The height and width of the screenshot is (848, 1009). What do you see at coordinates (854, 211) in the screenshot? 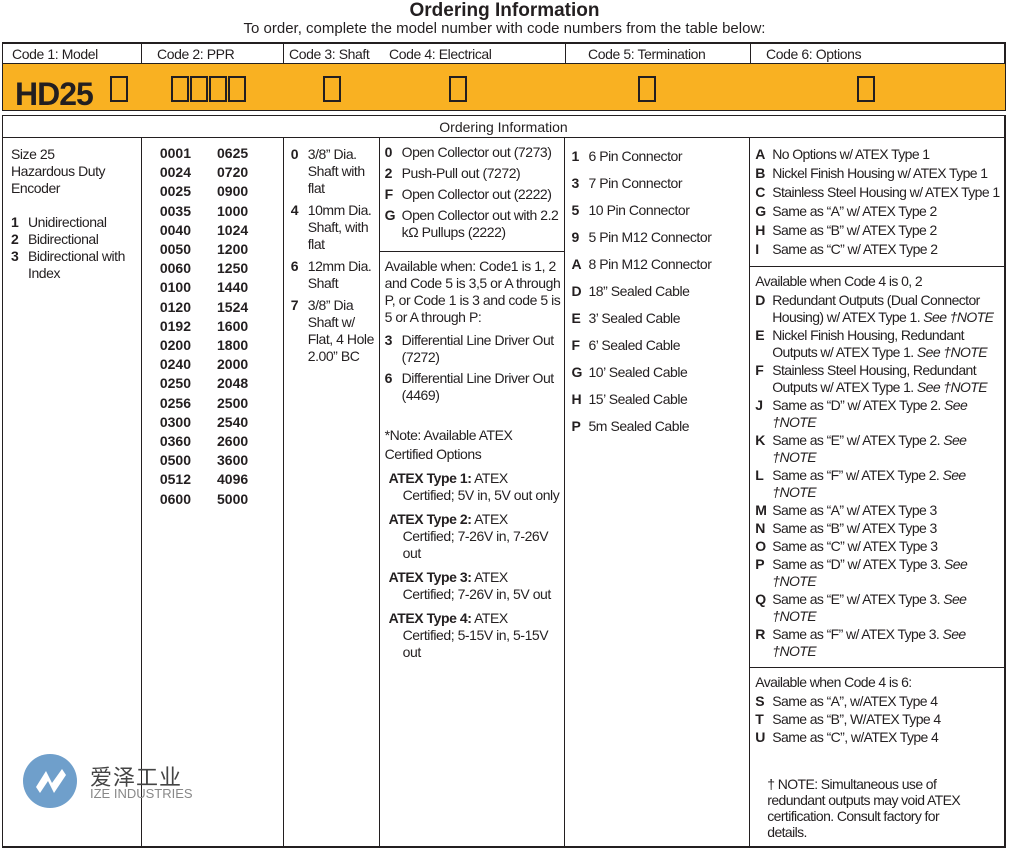
I see `item-text: Same as “A” w/ ATEX Type 2` at bounding box center [854, 211].